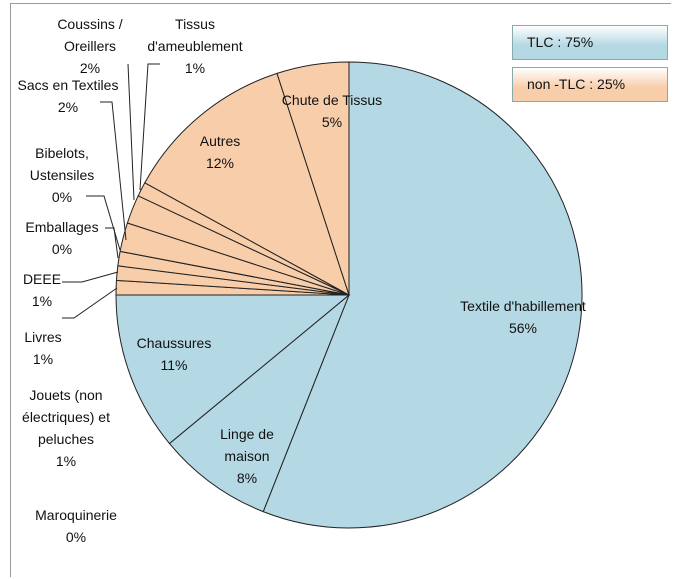 The image size is (673, 579). What do you see at coordinates (42, 279) in the screenshot?
I see `category-label: DEEE` at bounding box center [42, 279].